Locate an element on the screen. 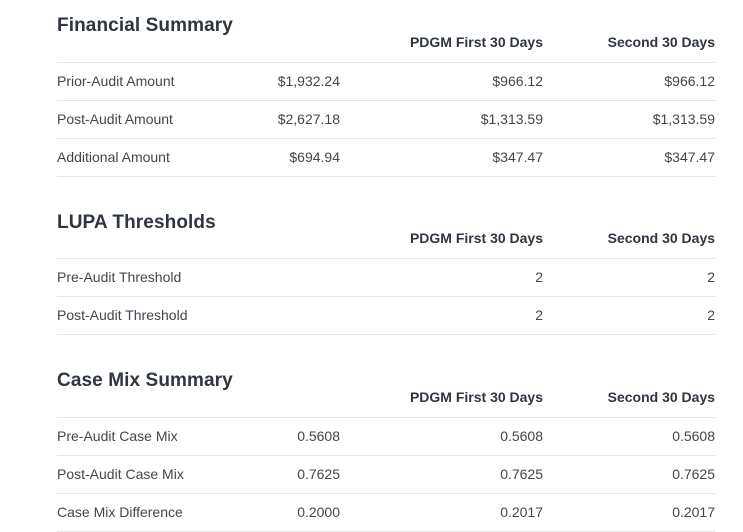 The width and height of the screenshot is (743, 532). row-value-total: $2,627.18 is located at coordinates (278, 119).